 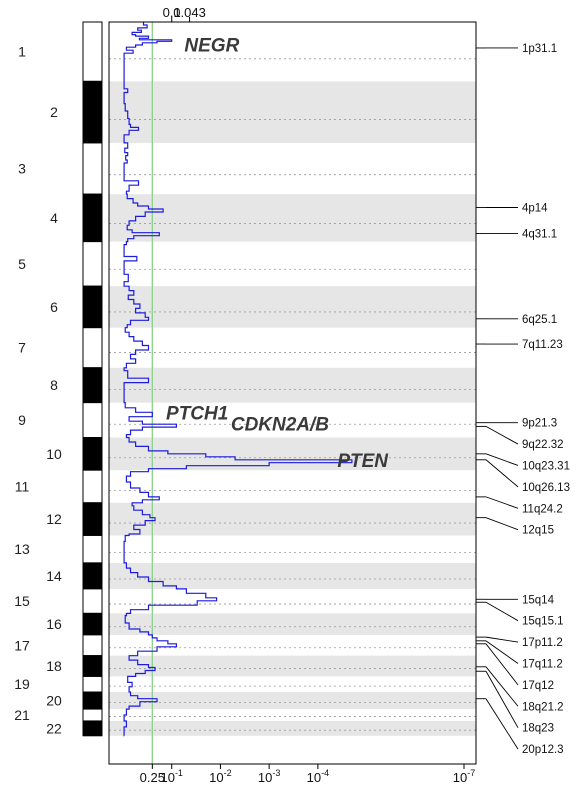 What do you see at coordinates (171, 776) in the screenshot?
I see `bottom-tick-label: 10⁻¹` at bounding box center [171, 776].